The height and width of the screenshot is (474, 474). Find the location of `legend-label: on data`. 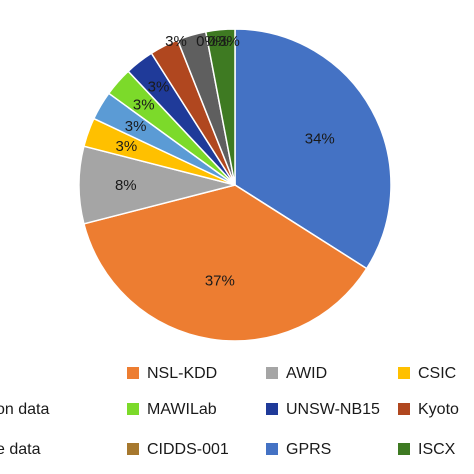

legend-label: on data is located at coordinates (24, 409).